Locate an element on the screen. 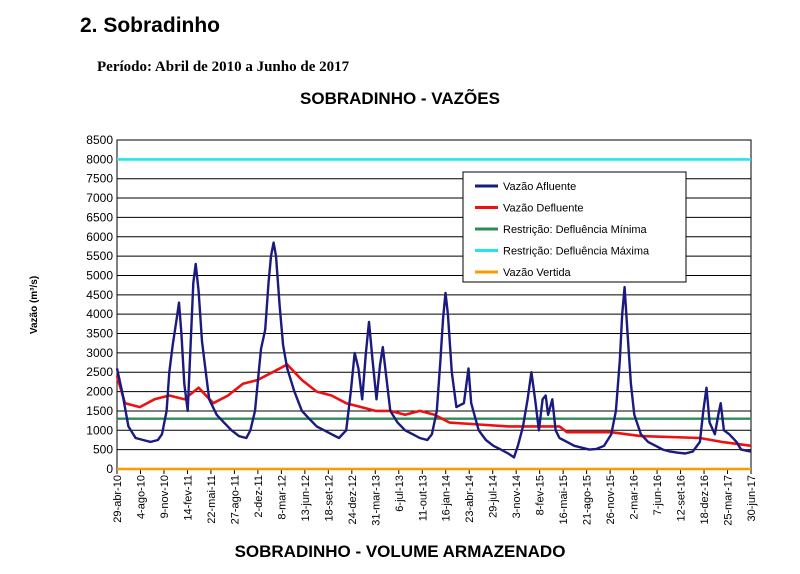  x-tick-label: 9-nov-10 is located at coordinates (165, 496).